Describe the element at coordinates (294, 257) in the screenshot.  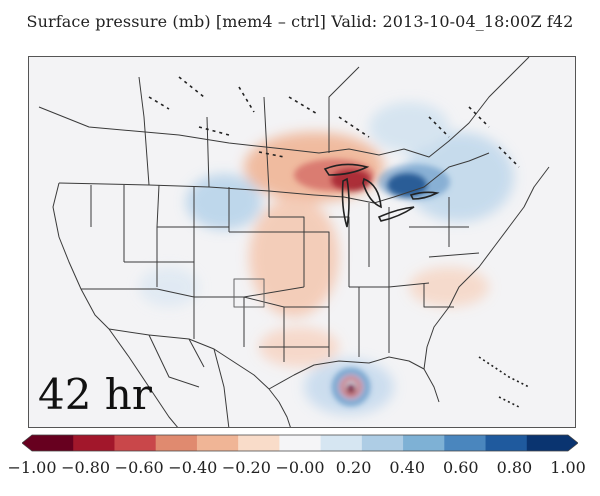
I see `anomaly-red-plains` at that location.